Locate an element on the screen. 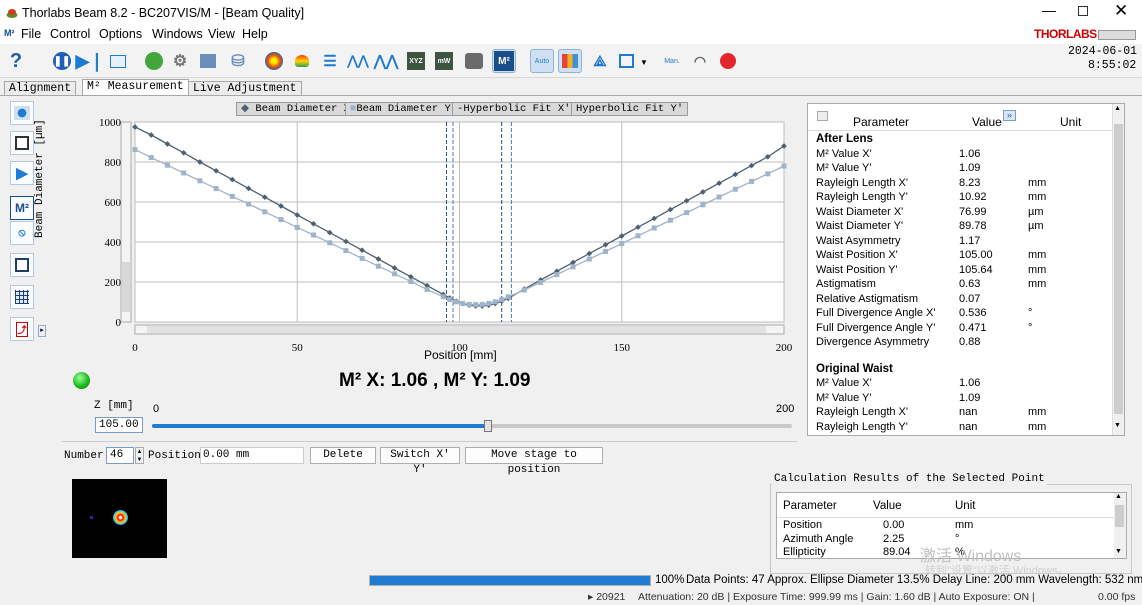 The height and width of the screenshot is (605, 1142). position-field: 0.00 mm is located at coordinates (252, 455).